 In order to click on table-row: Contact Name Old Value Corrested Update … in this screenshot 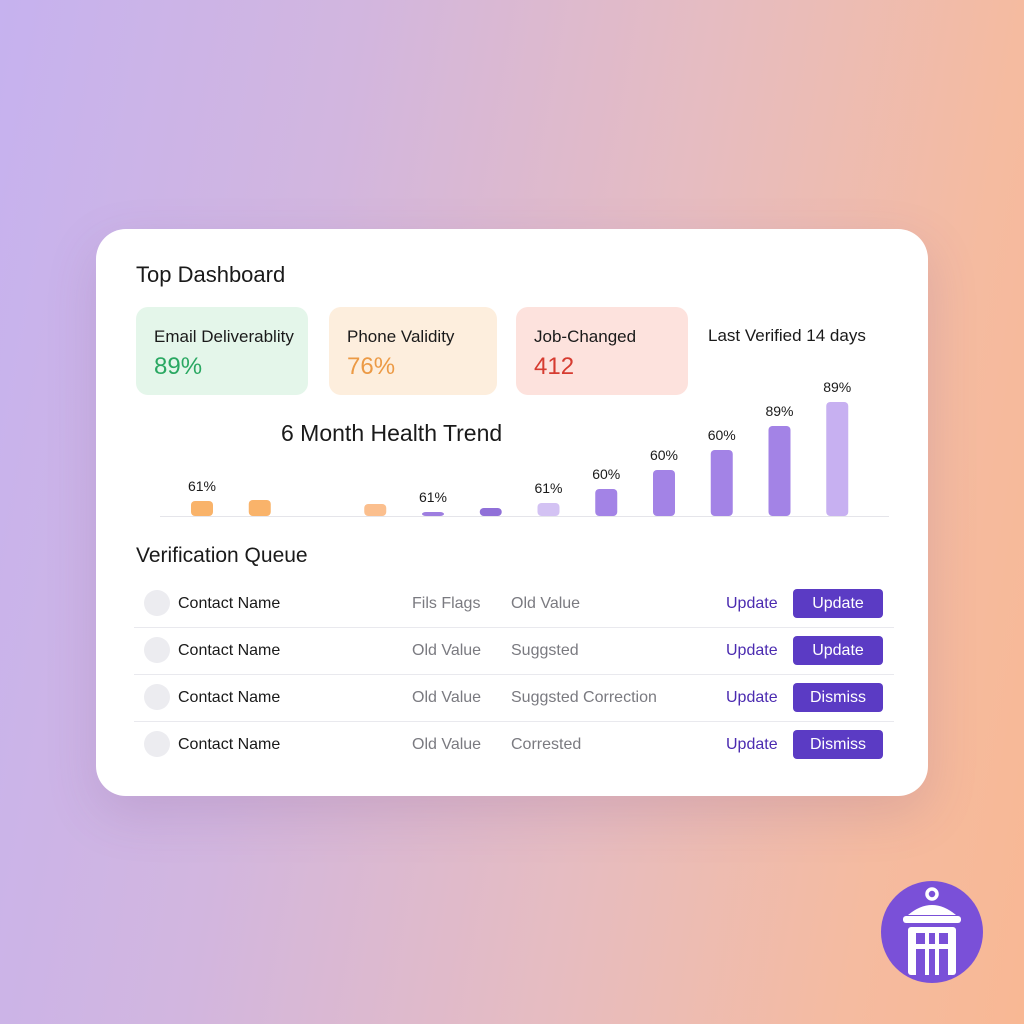, I will do `click(514, 744)`.